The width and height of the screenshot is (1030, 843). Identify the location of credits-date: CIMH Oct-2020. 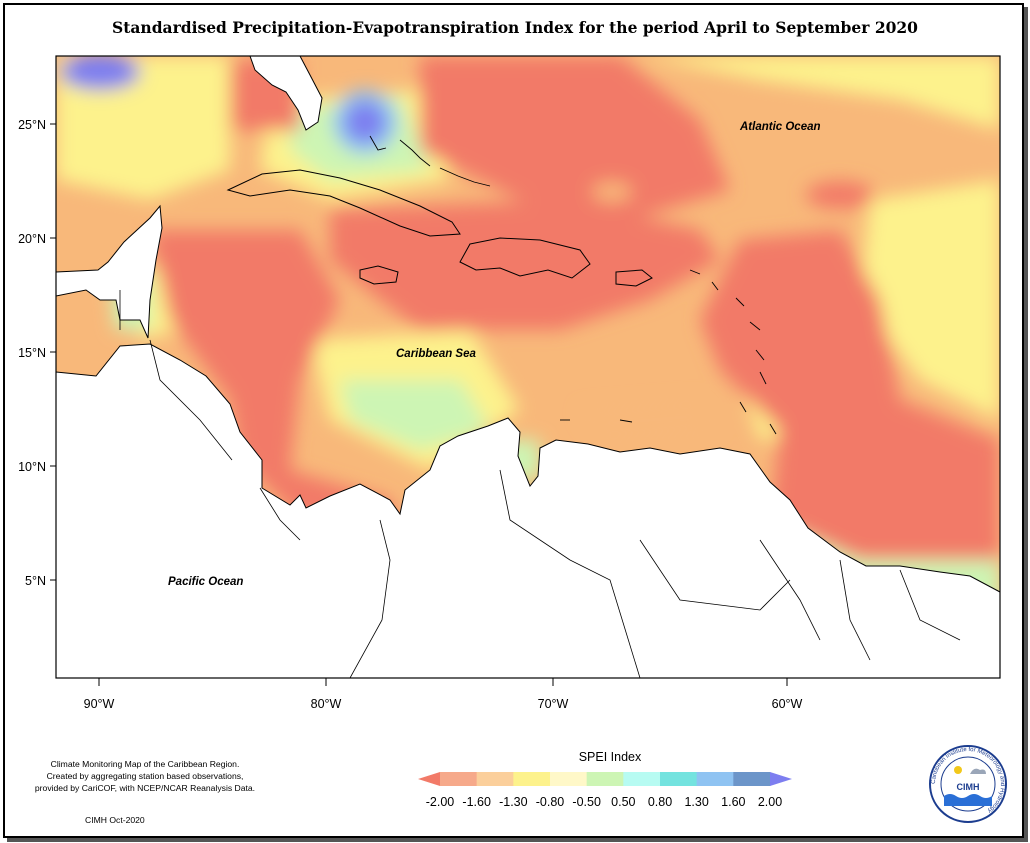
(115, 820).